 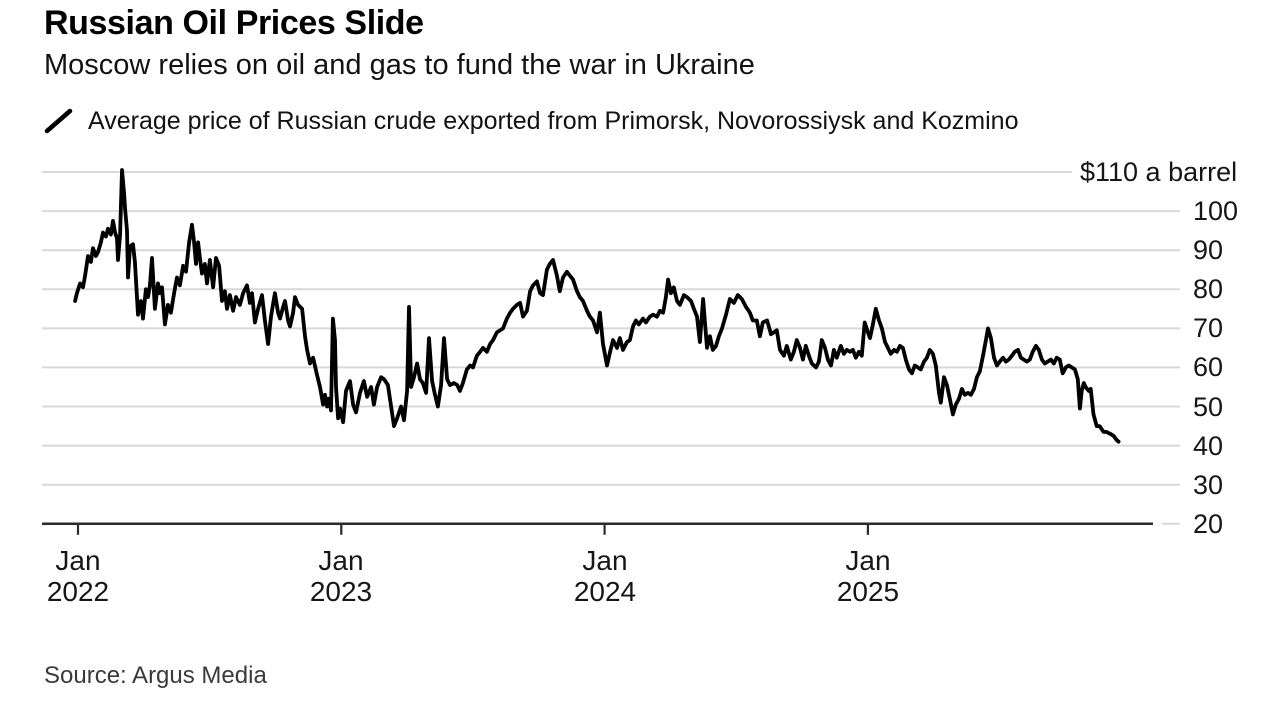 What do you see at coordinates (58, 121) in the screenshot?
I see `line-series-key-icon` at bounding box center [58, 121].